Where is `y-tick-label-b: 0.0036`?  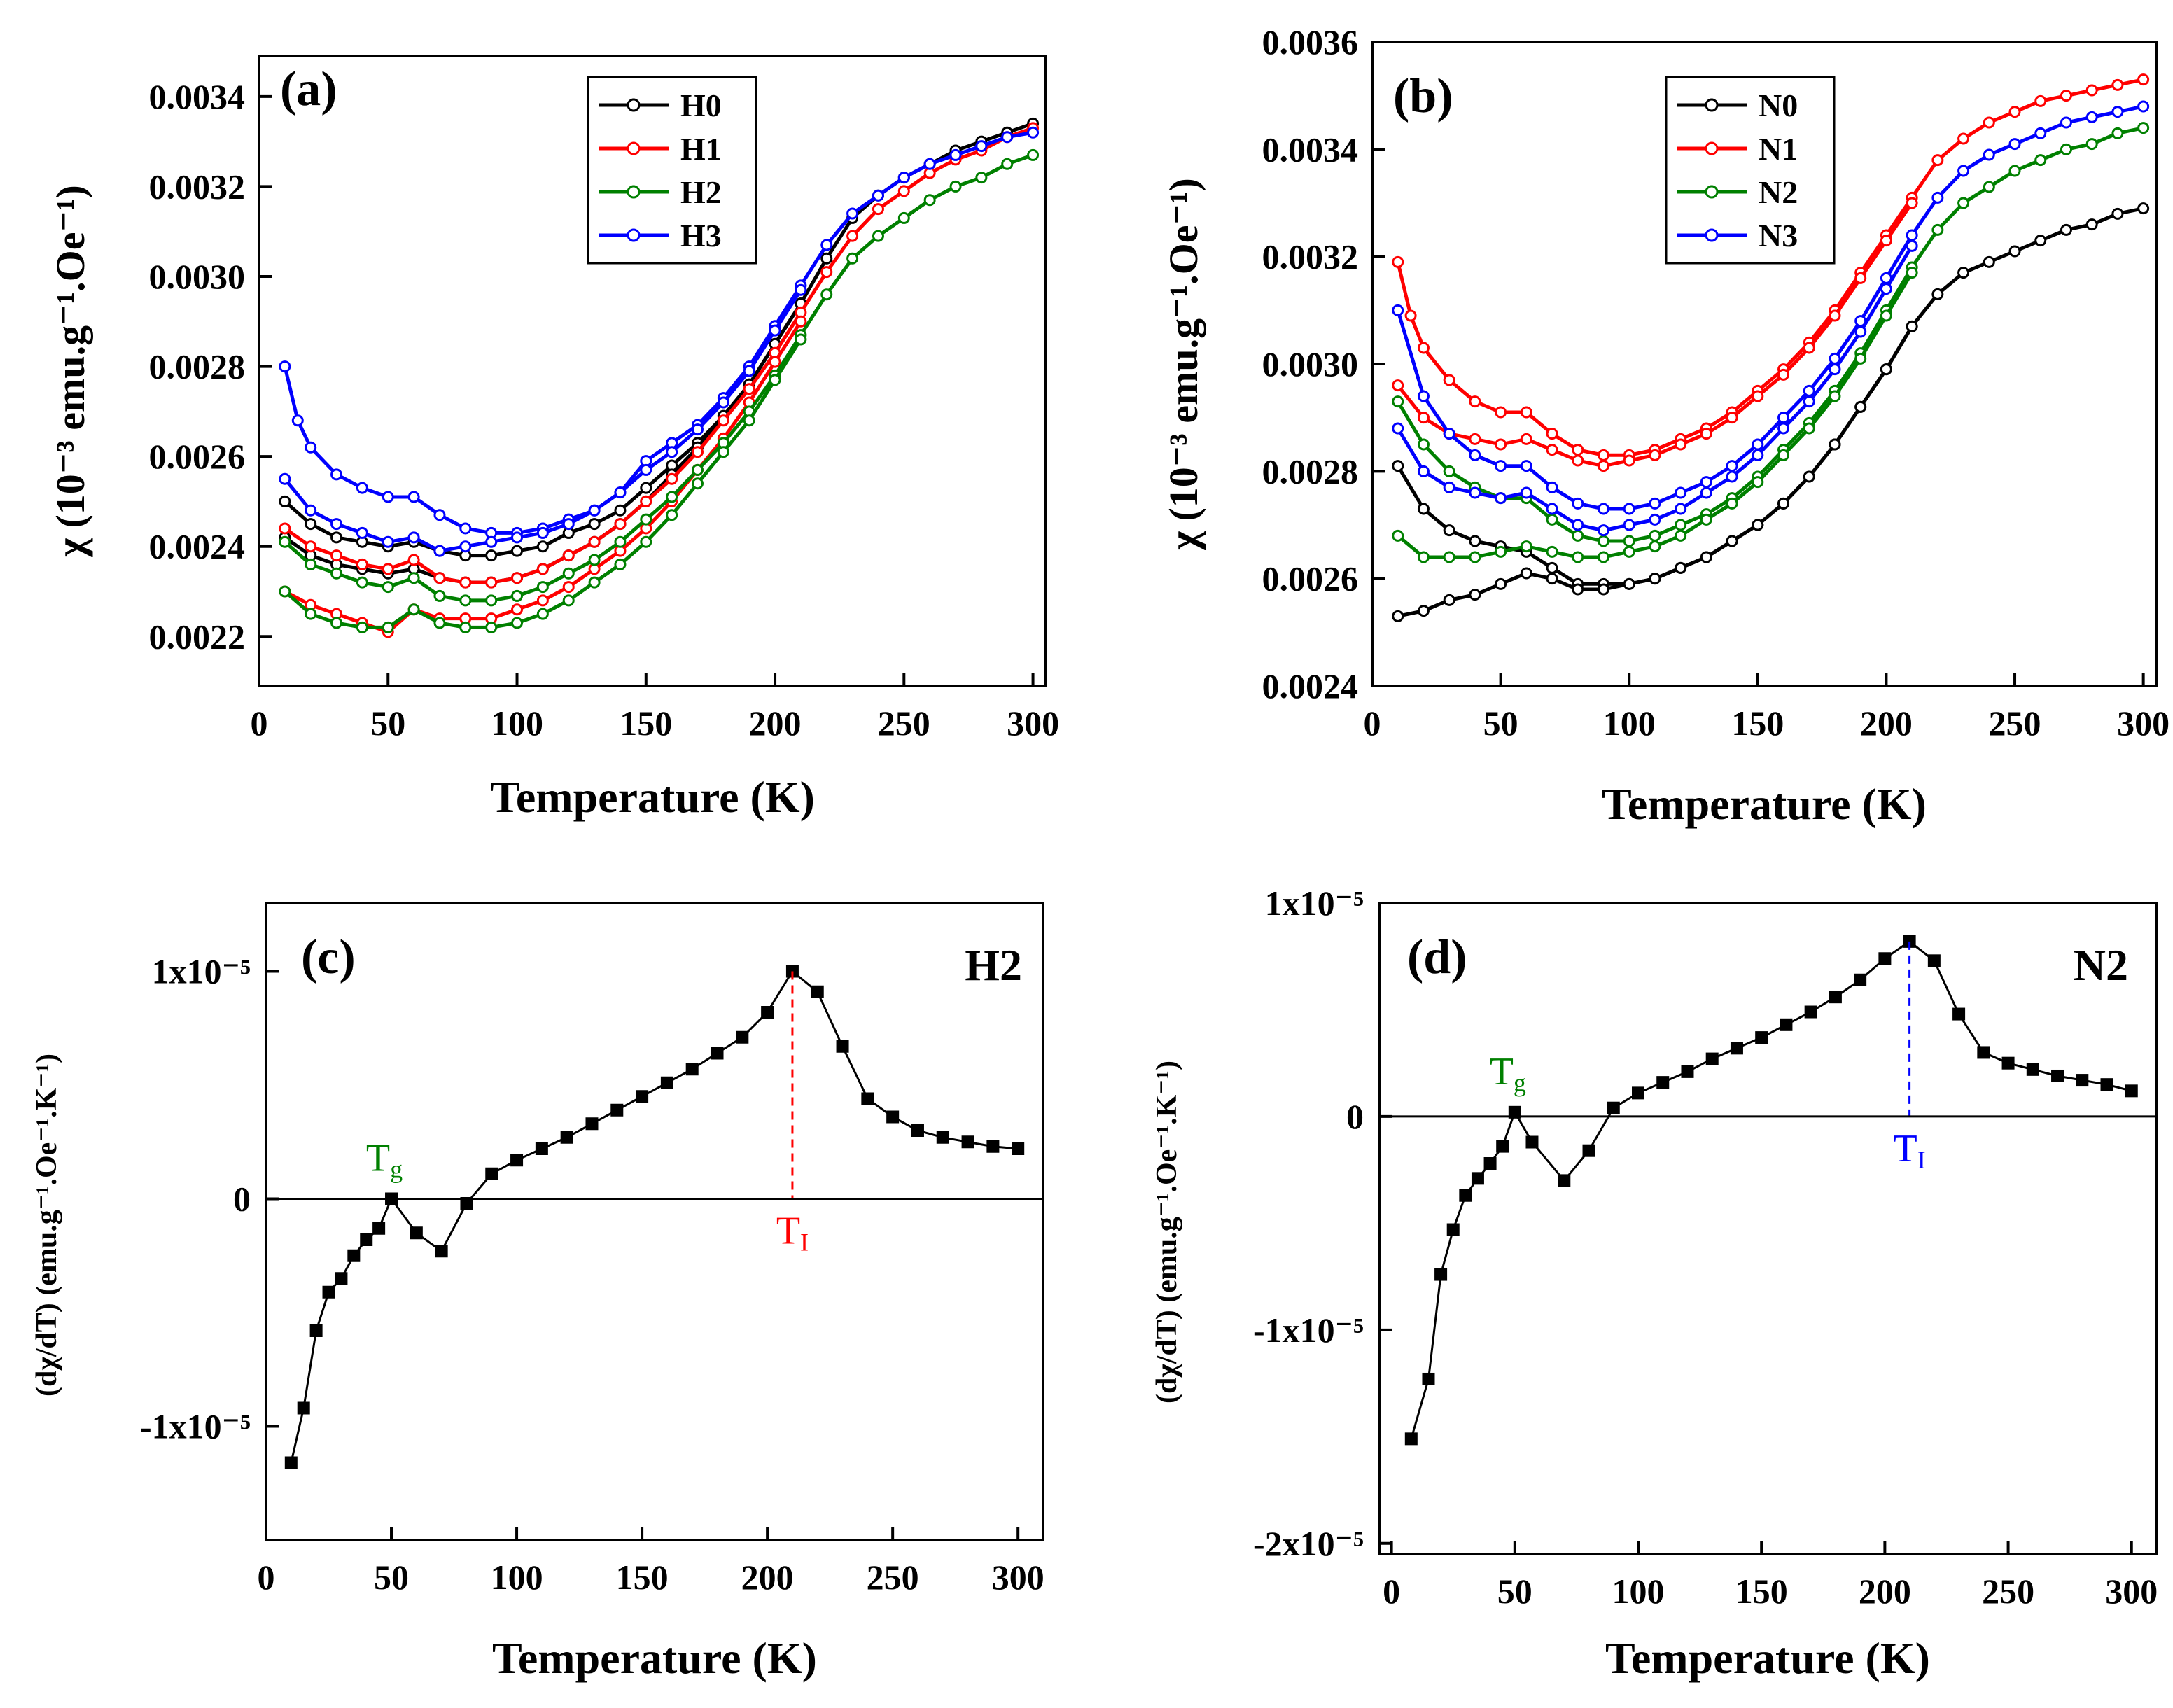
y-tick-label-b: 0.0036 is located at coordinates (1310, 42).